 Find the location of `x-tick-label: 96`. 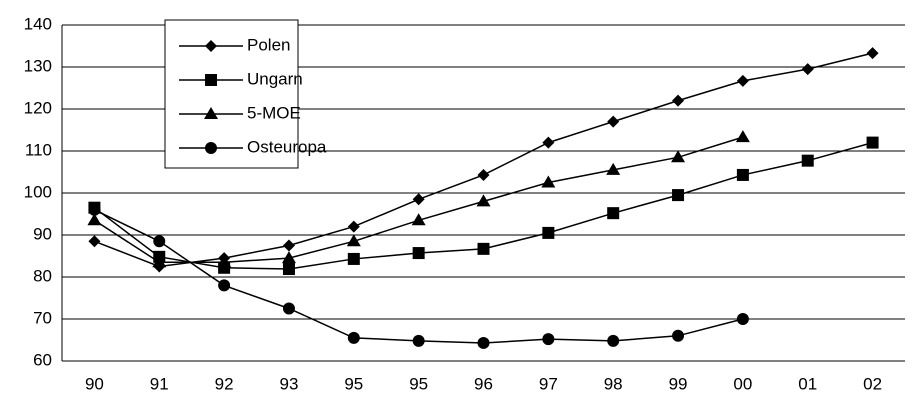

x-tick-label: 96 is located at coordinates (483, 383).